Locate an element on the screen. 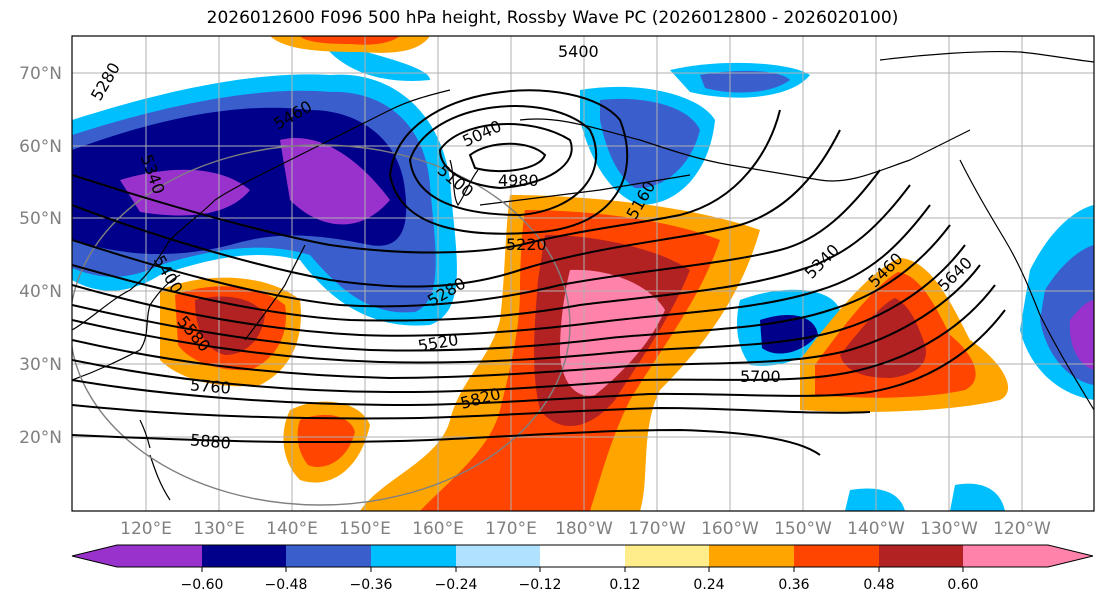 Image resolution: width=1105 pixels, height=604 pixels. contour-label: 4980 is located at coordinates (518, 180).